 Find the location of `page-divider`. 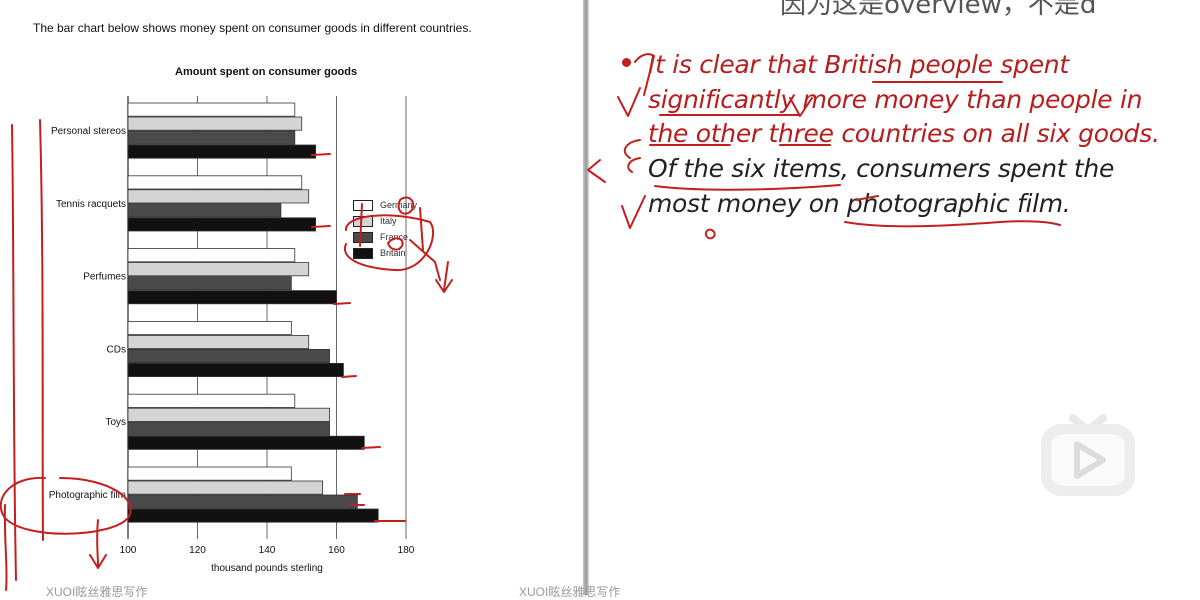

page-divider is located at coordinates (586, 297).